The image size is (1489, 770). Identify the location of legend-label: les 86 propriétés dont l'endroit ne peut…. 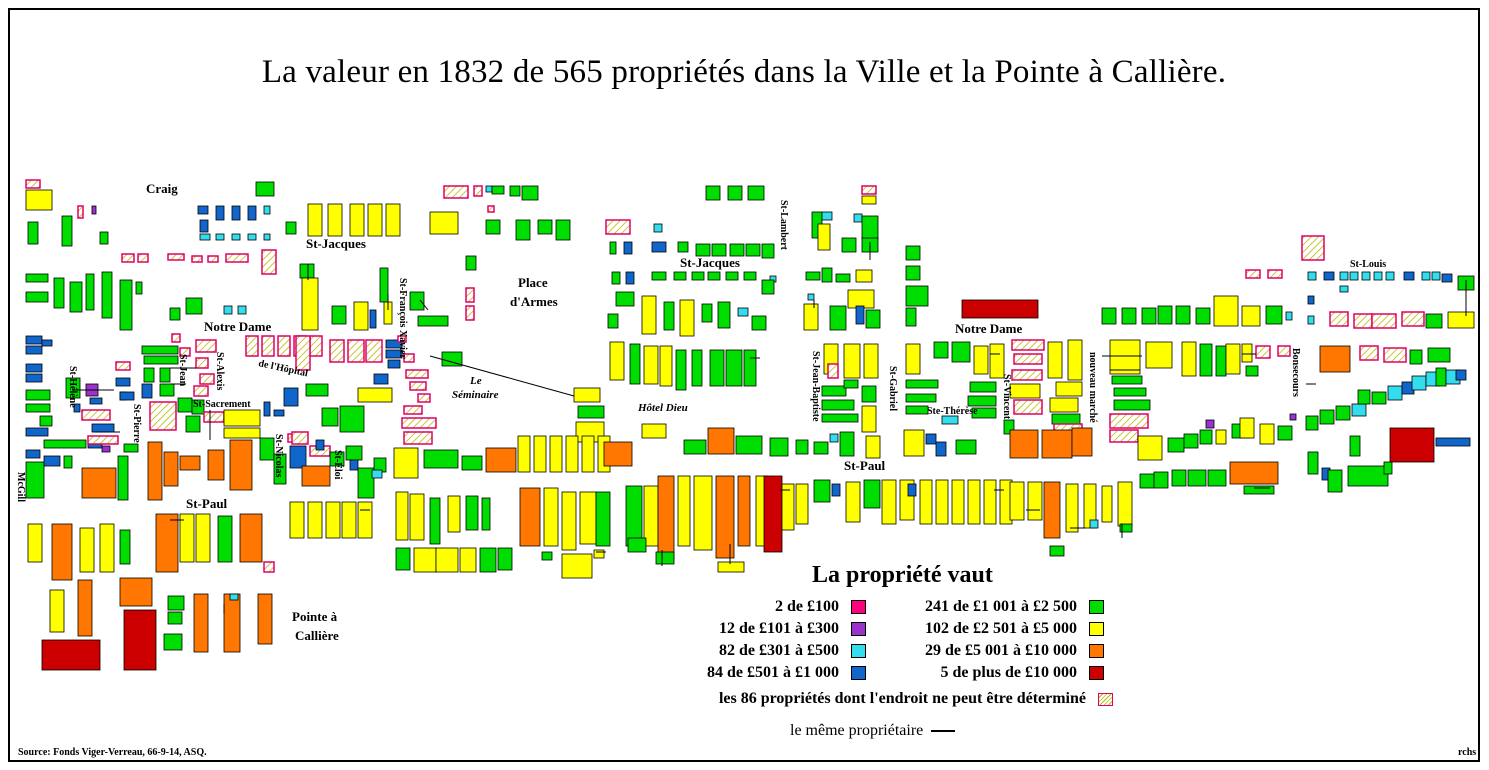
(902, 698).